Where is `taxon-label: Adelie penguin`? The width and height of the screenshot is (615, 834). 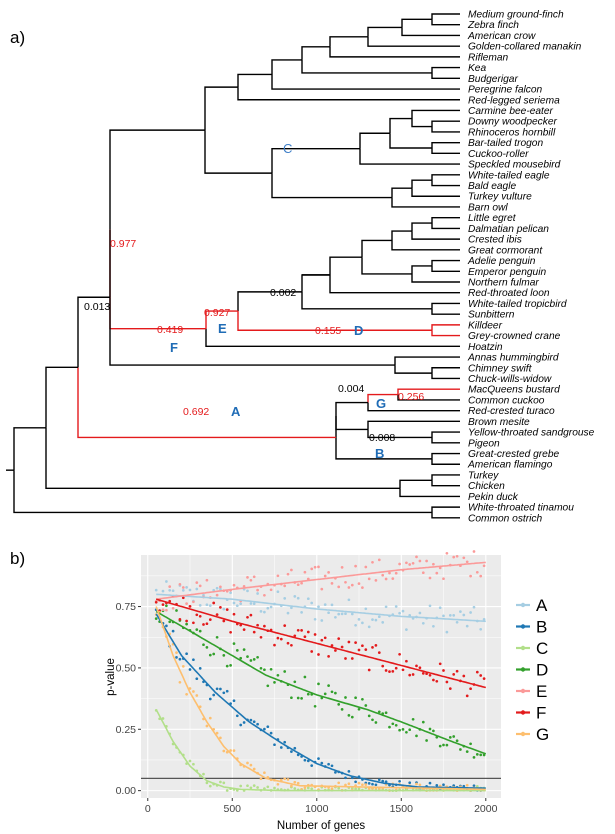
taxon-label: Adelie penguin is located at coordinates (501, 261).